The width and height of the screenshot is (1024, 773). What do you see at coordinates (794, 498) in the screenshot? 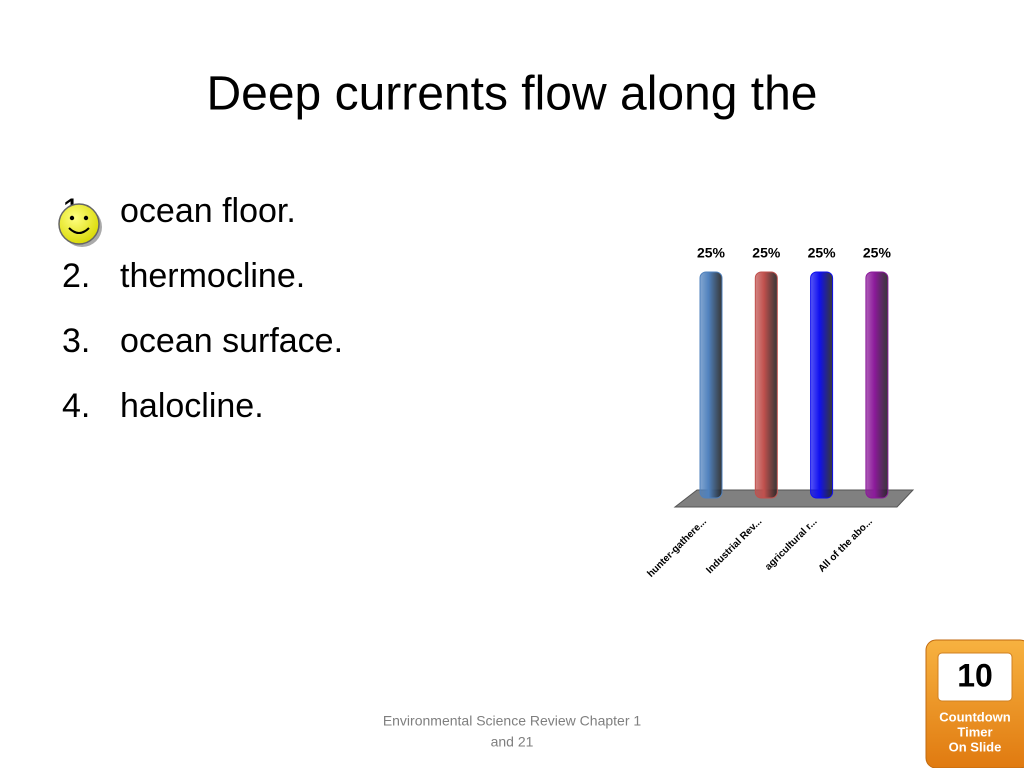
I see `chart-floor` at bounding box center [794, 498].